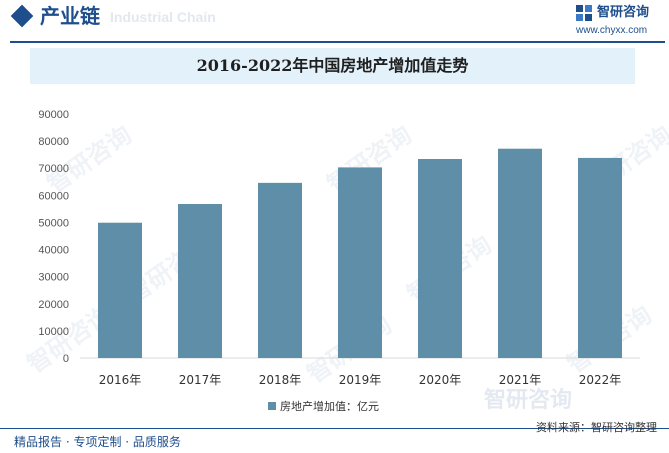  Describe the element at coordinates (623, 12) in the screenshot. I see `brand-name: 智研咨询` at that location.